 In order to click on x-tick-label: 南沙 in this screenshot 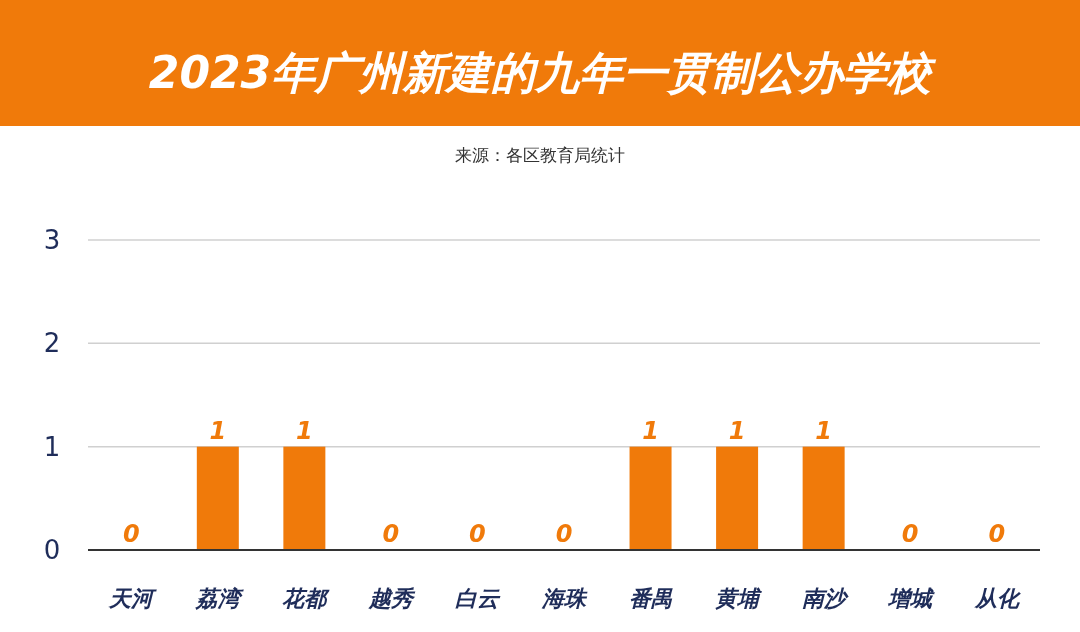, I will do `click(825, 598)`.